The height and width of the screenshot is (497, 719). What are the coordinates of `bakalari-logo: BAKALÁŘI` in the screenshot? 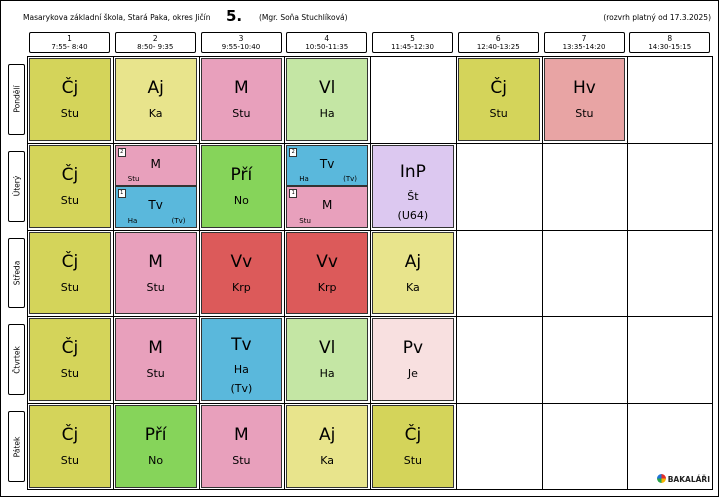 It's located at (683, 479).